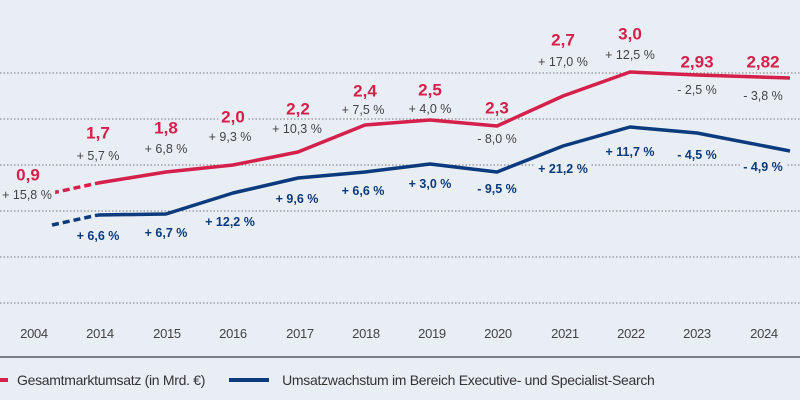 This screenshot has height=400, width=800. Describe the element at coordinates (764, 333) in the screenshot. I see `x-tick-label: 2024` at that location.